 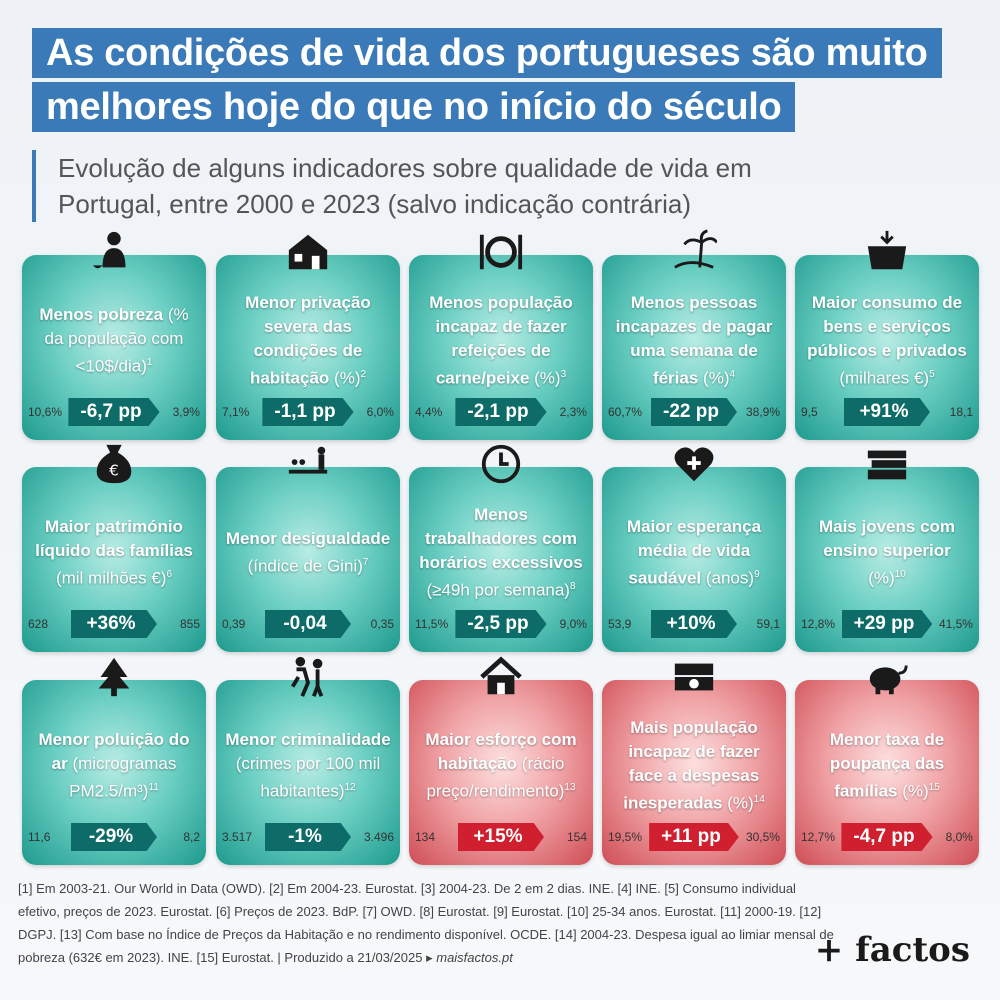 What do you see at coordinates (308, 553) in the screenshot?
I see `indicator-label: Menor desigualdade (índice de Gini)7` at bounding box center [308, 553].